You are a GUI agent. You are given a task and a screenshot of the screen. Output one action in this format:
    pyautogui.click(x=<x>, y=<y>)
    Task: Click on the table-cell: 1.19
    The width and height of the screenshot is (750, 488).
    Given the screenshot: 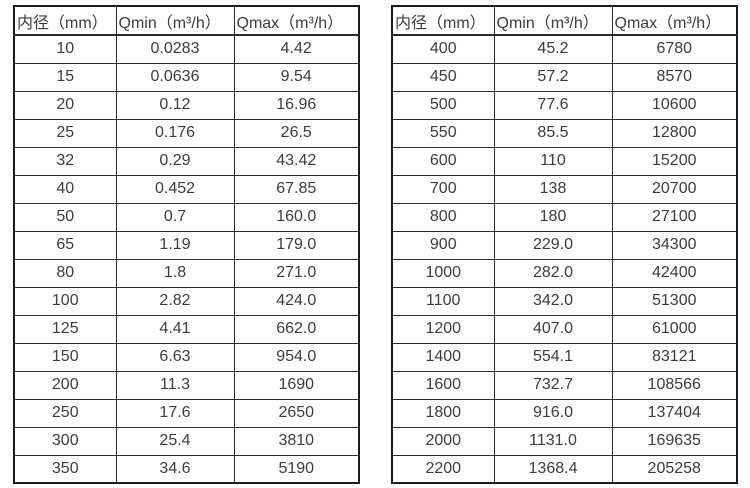 What is the action you would take?
    pyautogui.click(x=175, y=245)
    